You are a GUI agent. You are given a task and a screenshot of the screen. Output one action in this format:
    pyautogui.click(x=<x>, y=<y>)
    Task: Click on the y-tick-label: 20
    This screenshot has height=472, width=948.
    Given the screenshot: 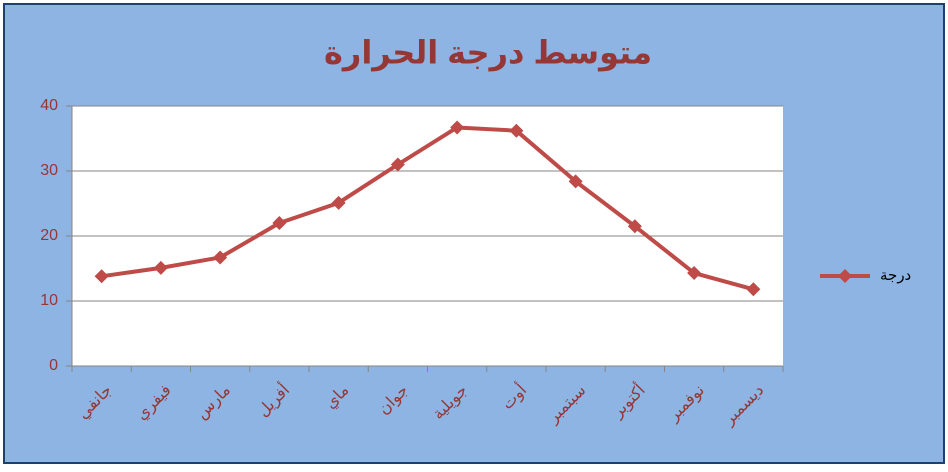 What is the action you would take?
    pyautogui.click(x=49, y=235)
    